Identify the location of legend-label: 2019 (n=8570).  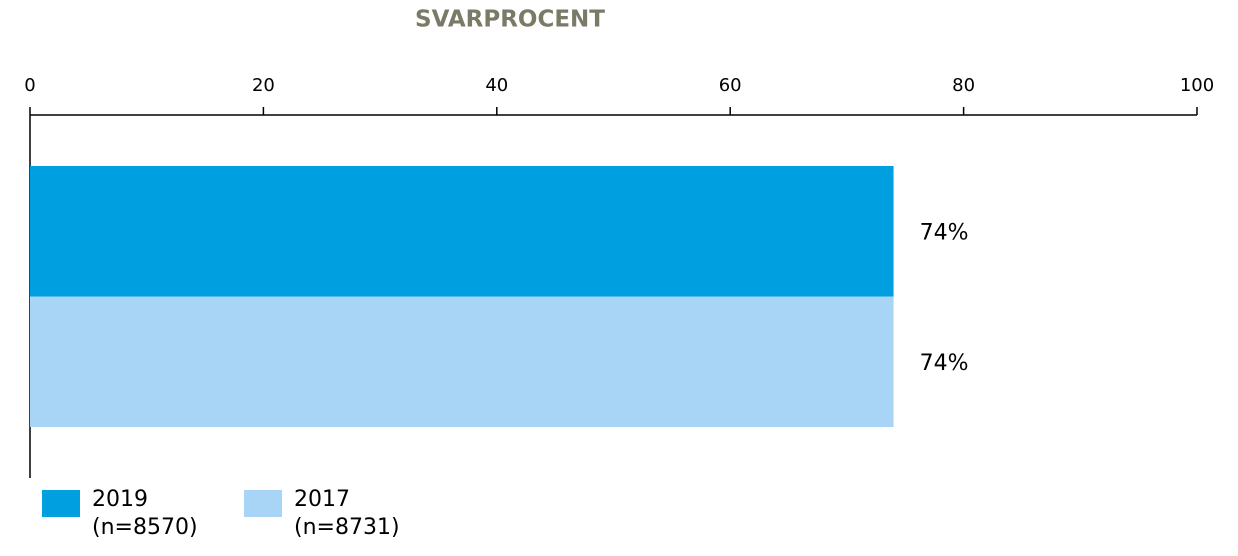
(145, 513).